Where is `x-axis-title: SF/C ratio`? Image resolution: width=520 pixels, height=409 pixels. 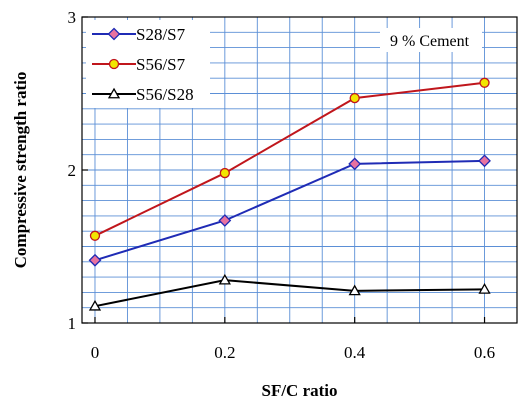 x-axis-title: SF/C ratio is located at coordinates (299, 390).